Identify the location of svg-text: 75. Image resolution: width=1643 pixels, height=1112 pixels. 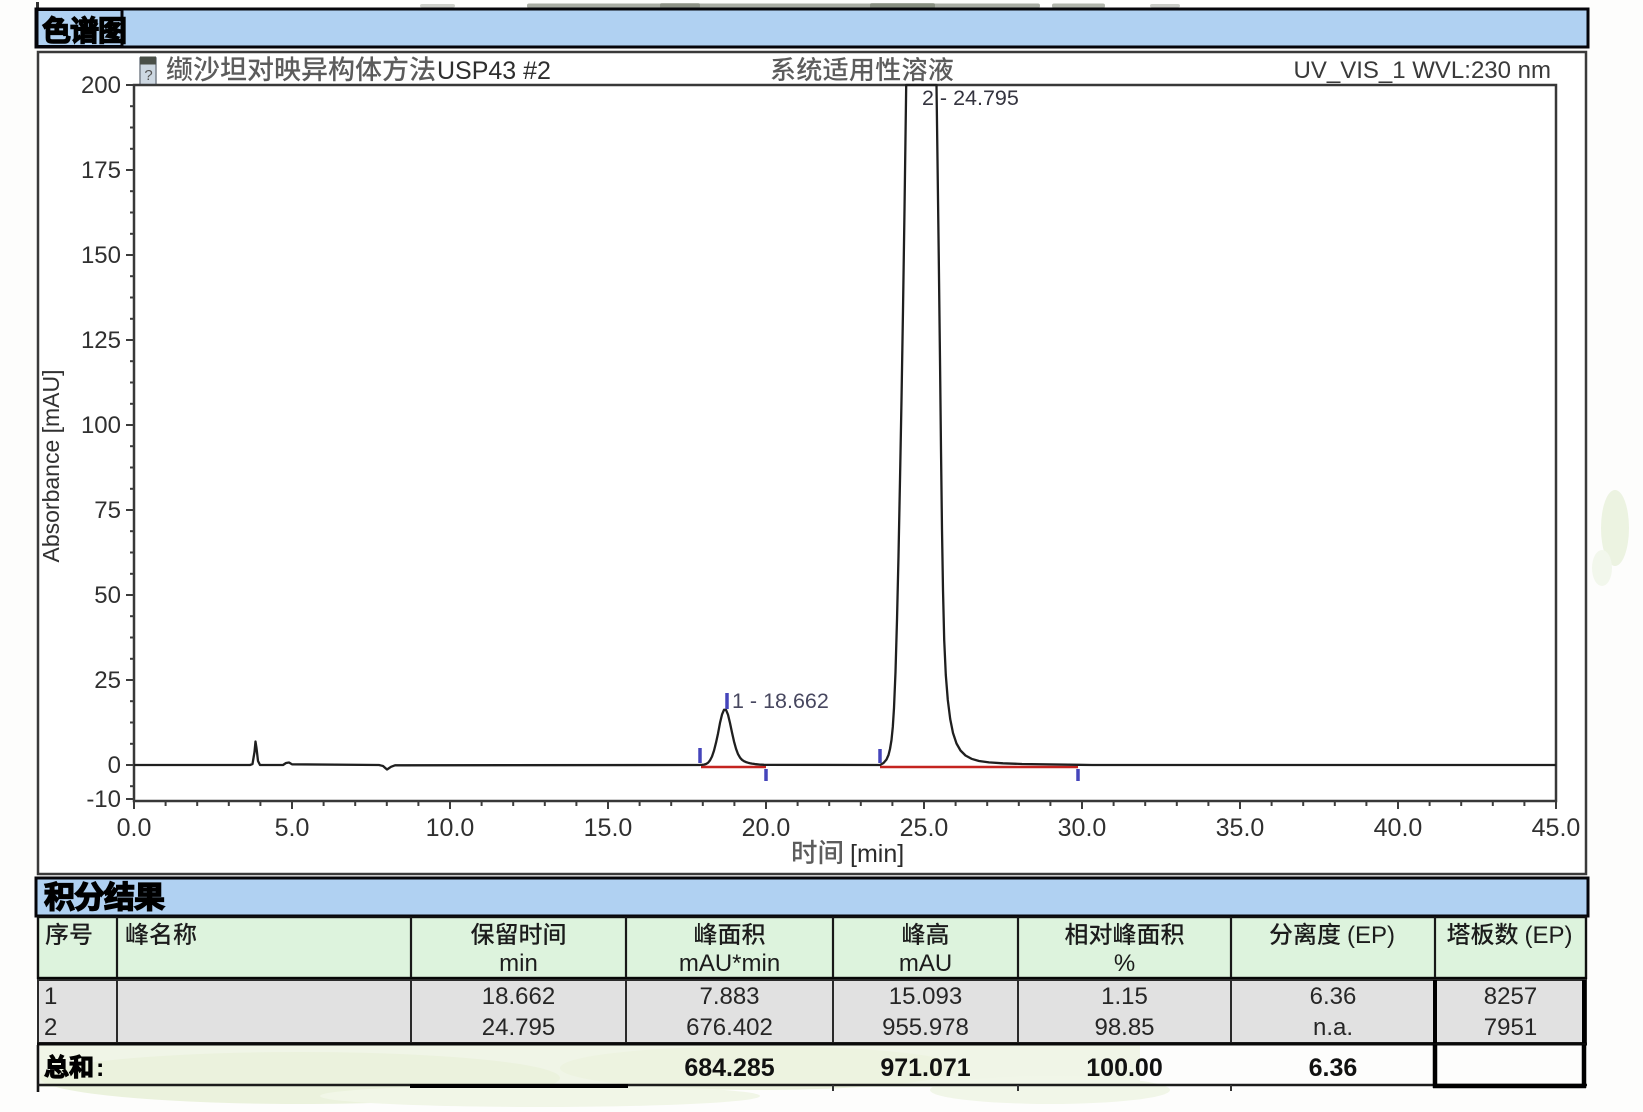
(107, 510).